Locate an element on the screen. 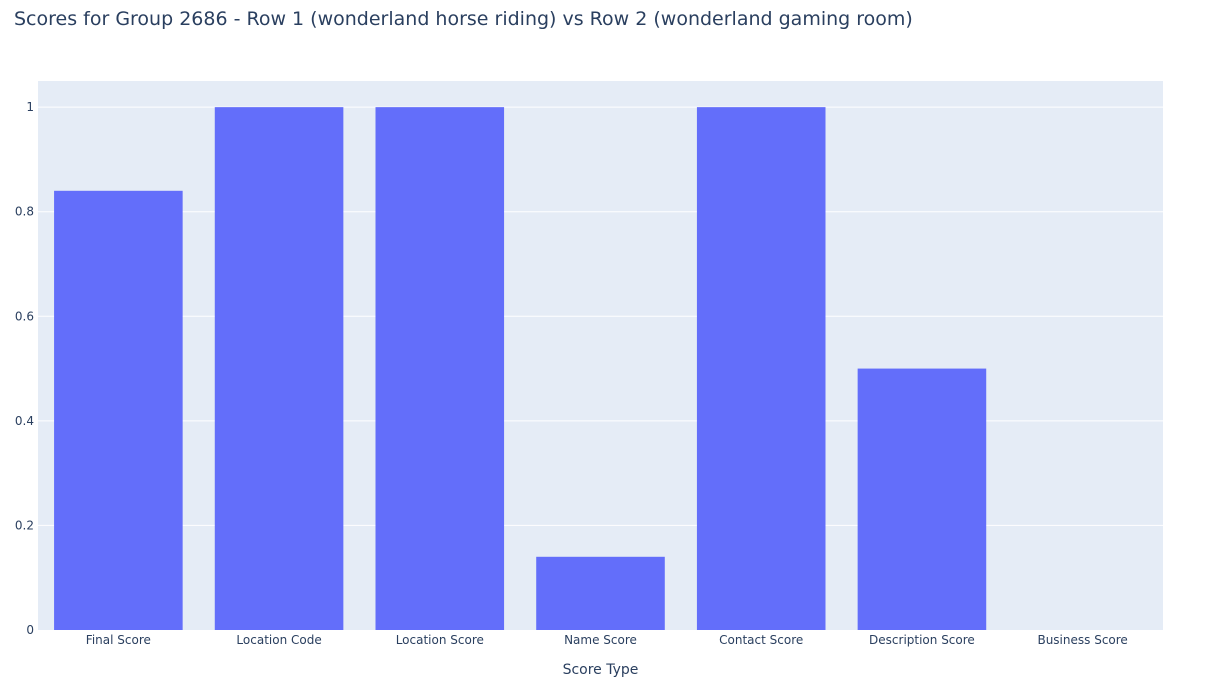 The image size is (1205, 683). x-tick-label: Location Code is located at coordinates (278, 640).